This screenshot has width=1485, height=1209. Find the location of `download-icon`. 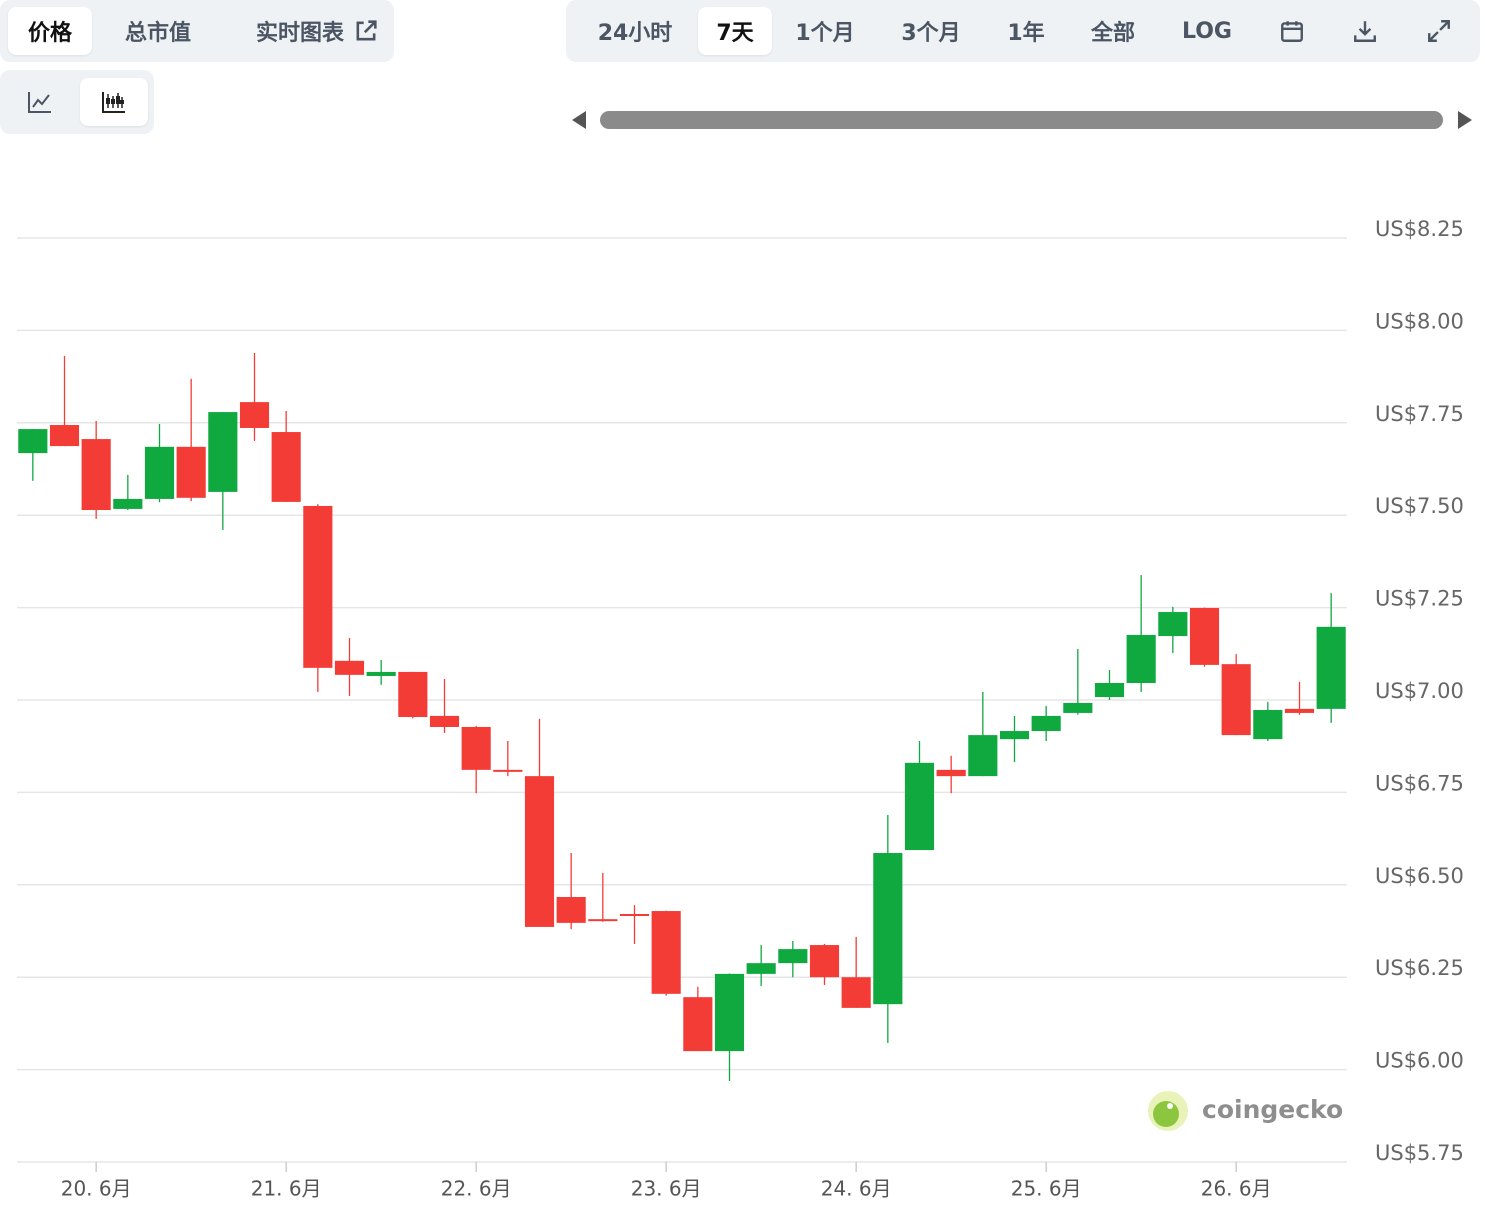

download-icon is located at coordinates (1365, 31).